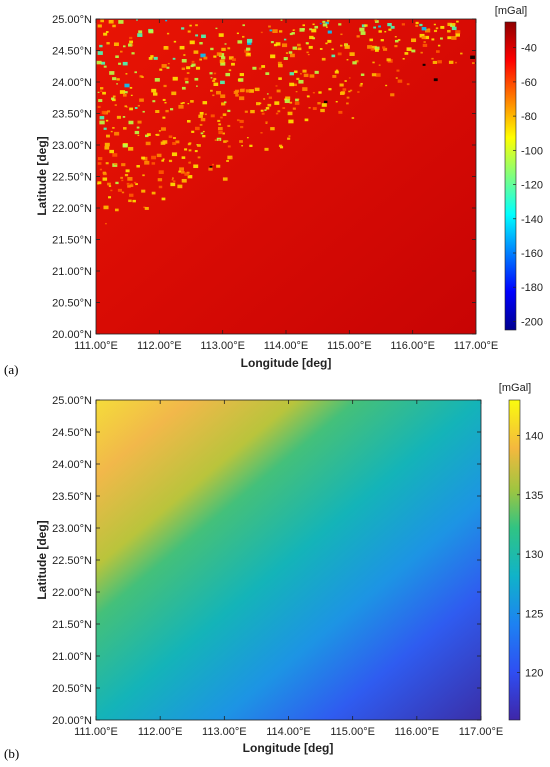  What do you see at coordinates (349, 346) in the screenshot?
I see `x-tick-label: 115.00°E` at bounding box center [349, 346].